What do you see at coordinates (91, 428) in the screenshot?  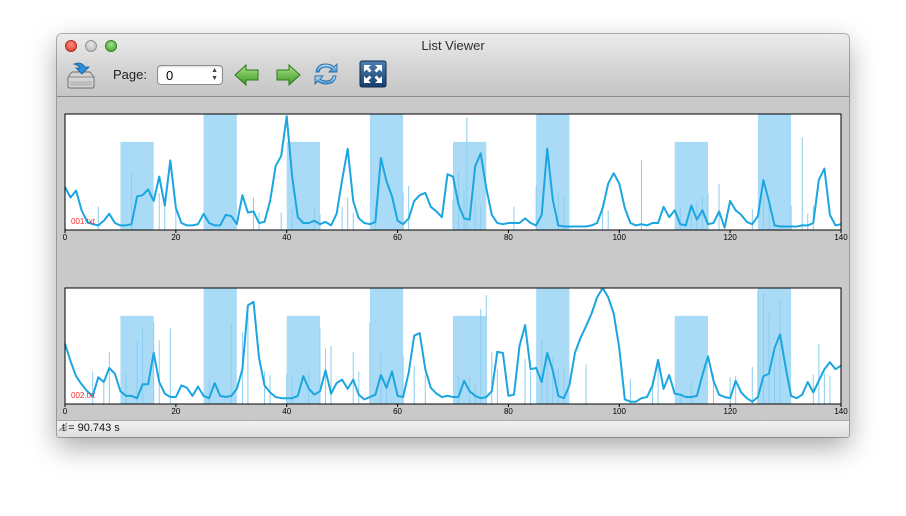 I see `time-readout: t = 90.743 s` at bounding box center [91, 428].